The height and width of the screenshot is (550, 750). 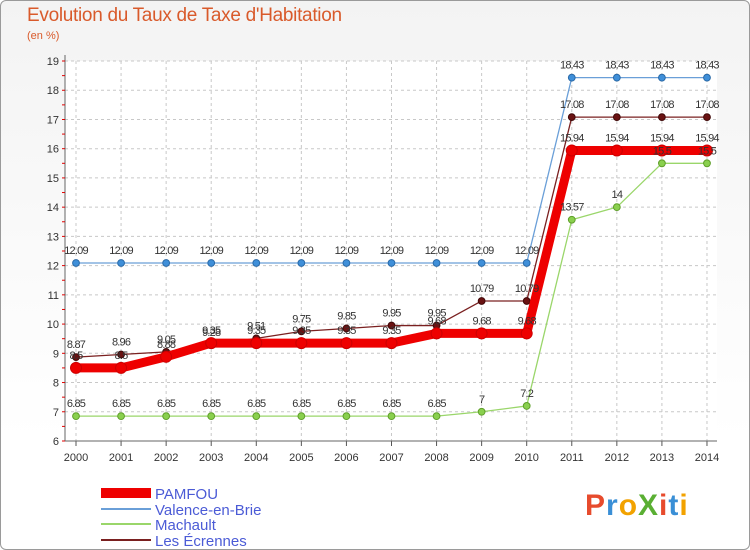 I want to click on data-label: 8.87, so click(x=76, y=345).